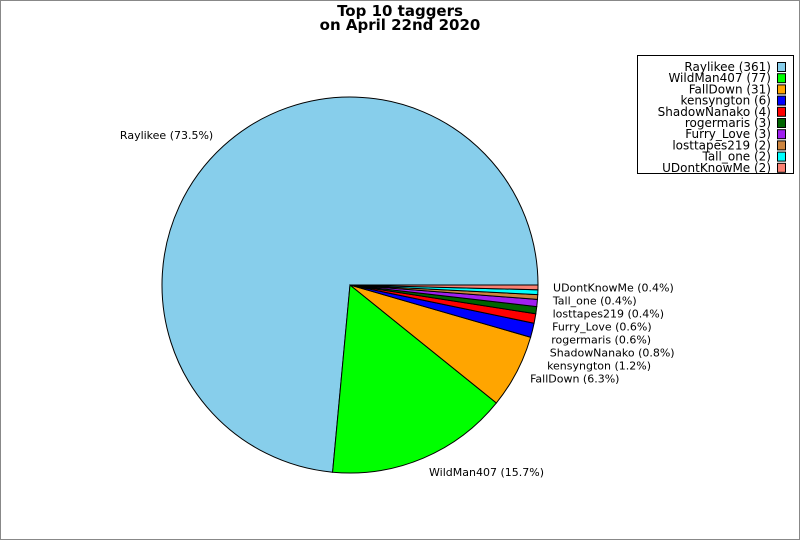 This screenshot has width=800, height=540. I want to click on slice-label: Raylikee (73.5%), so click(166, 135).